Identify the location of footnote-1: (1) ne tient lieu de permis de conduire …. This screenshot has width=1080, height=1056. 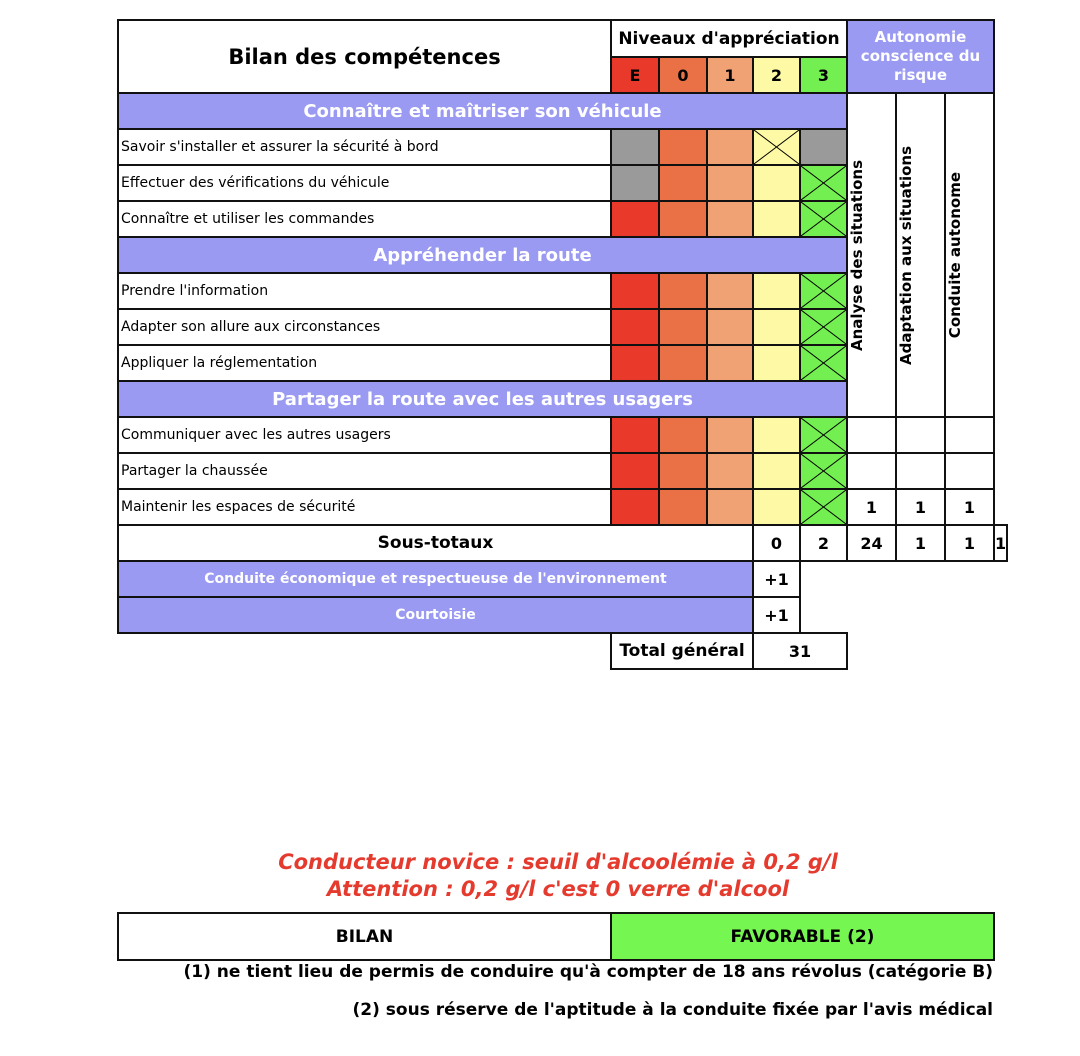
(588, 972).